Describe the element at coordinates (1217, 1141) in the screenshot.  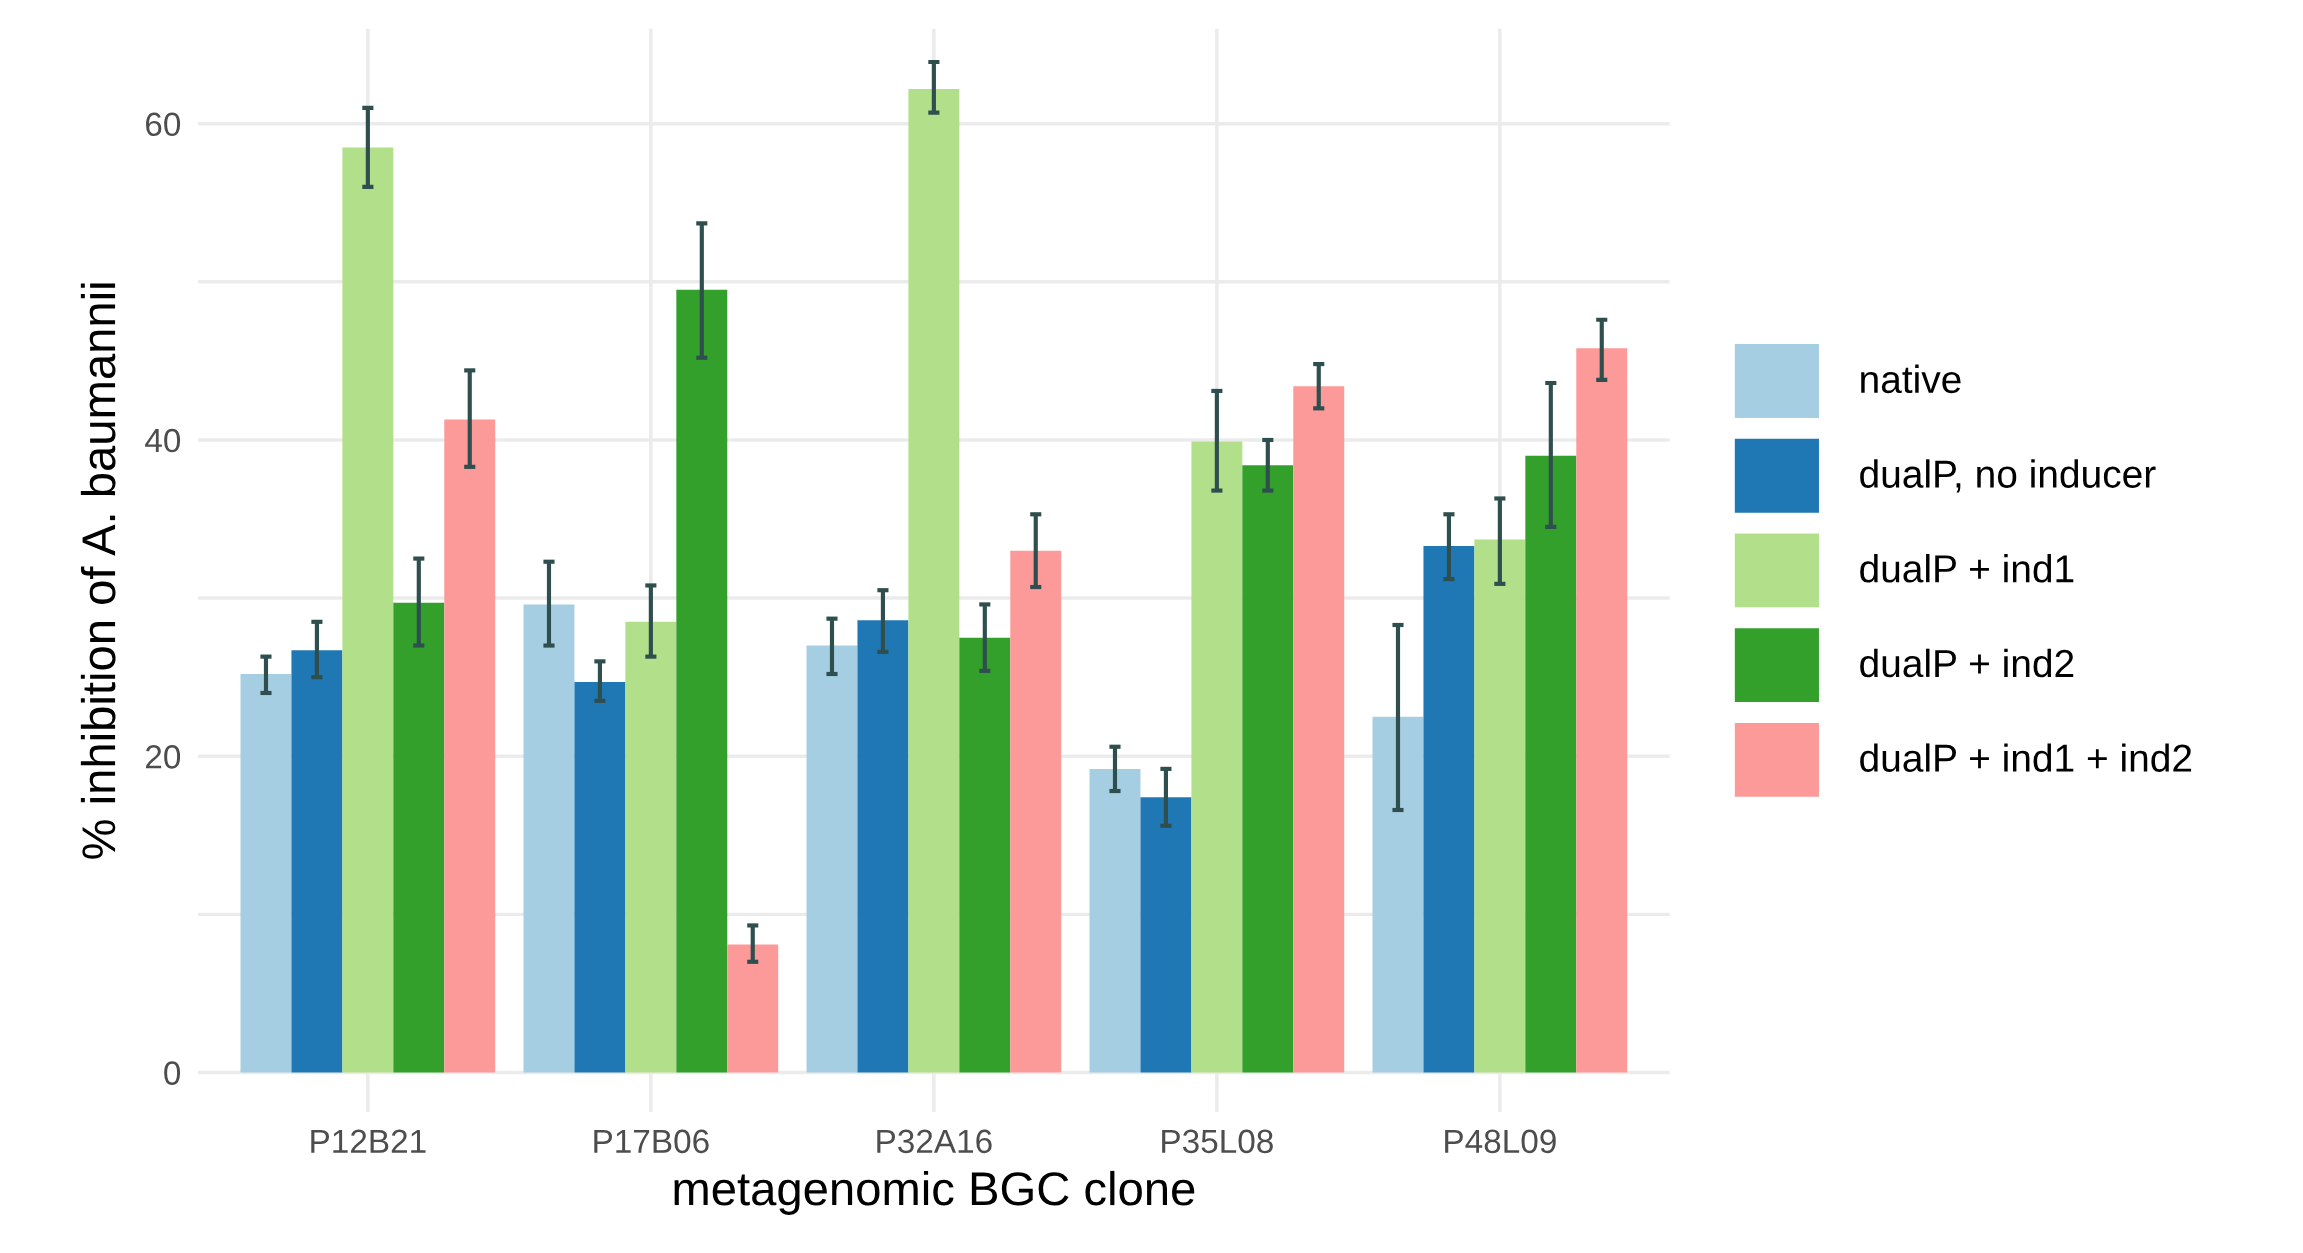
I see `x-tick-label: P35L08` at that location.